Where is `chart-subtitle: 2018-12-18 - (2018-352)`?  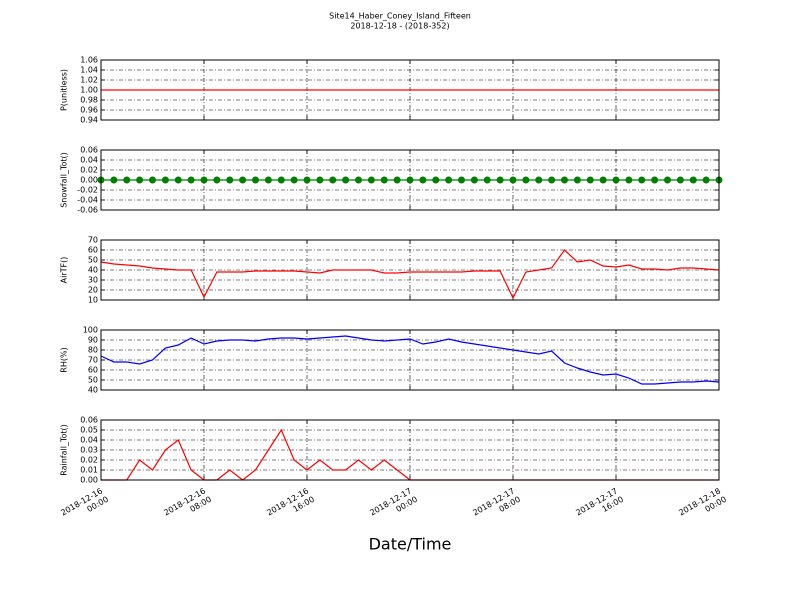 chart-subtitle: 2018-12-18 - (2018-352) is located at coordinates (399, 26).